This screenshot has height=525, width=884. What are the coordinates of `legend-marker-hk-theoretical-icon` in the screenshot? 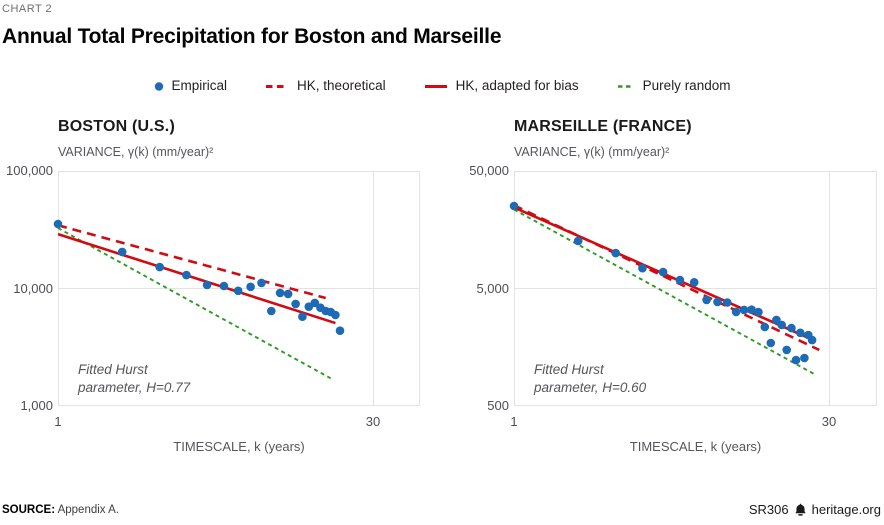 It's located at (277, 86).